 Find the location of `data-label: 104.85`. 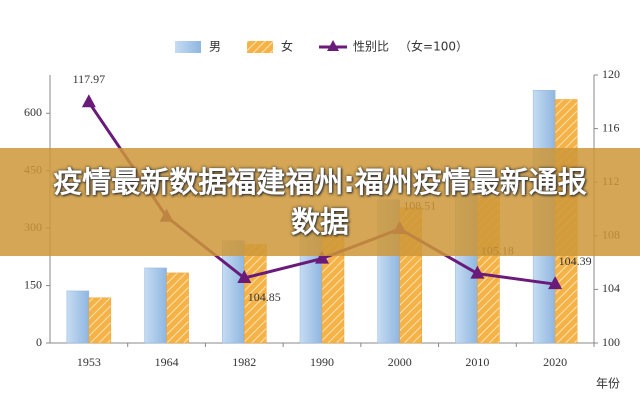

data-label: 104.85 is located at coordinates (264, 297).